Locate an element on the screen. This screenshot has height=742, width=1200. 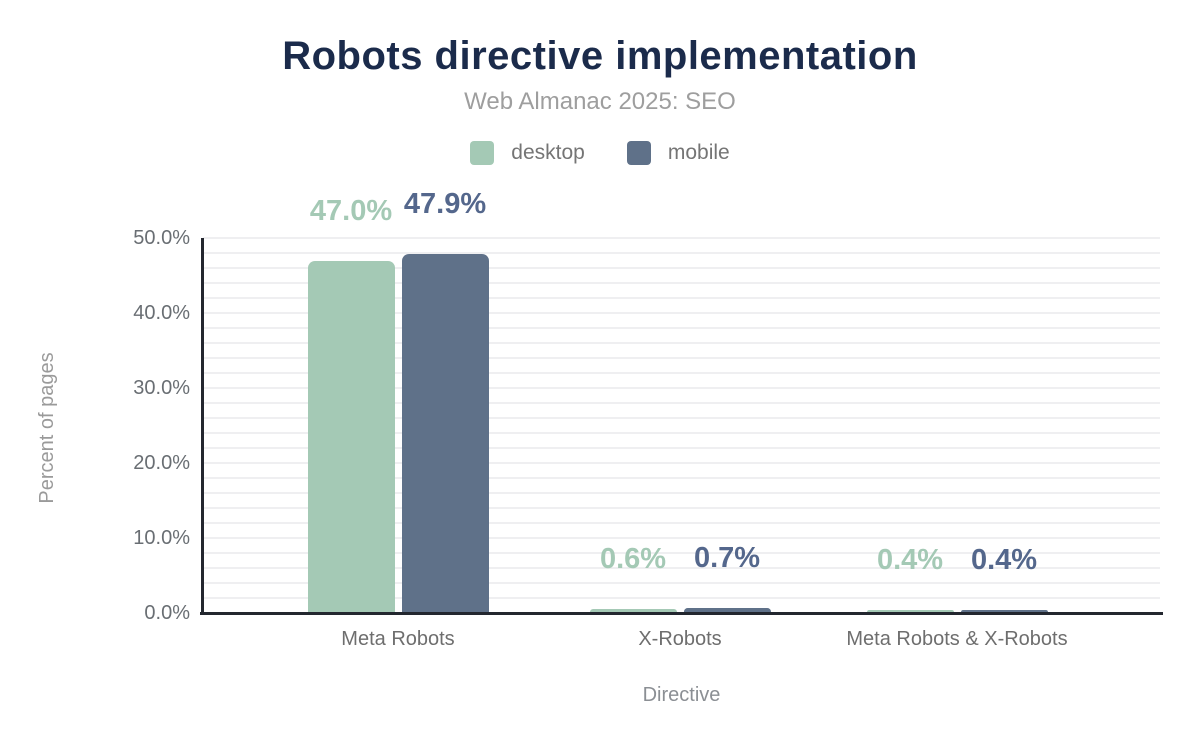
chart-subtitle: Web Almanac 2025: SEO is located at coordinates (600, 101).